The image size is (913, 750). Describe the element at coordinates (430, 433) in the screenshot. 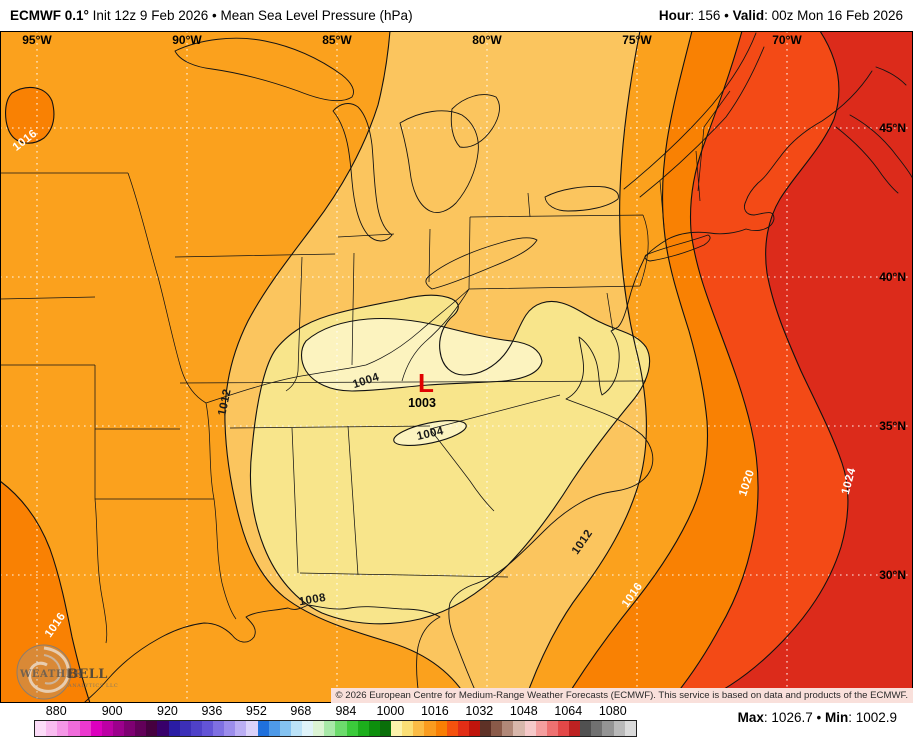

I see `isobar-1004-oval` at that location.